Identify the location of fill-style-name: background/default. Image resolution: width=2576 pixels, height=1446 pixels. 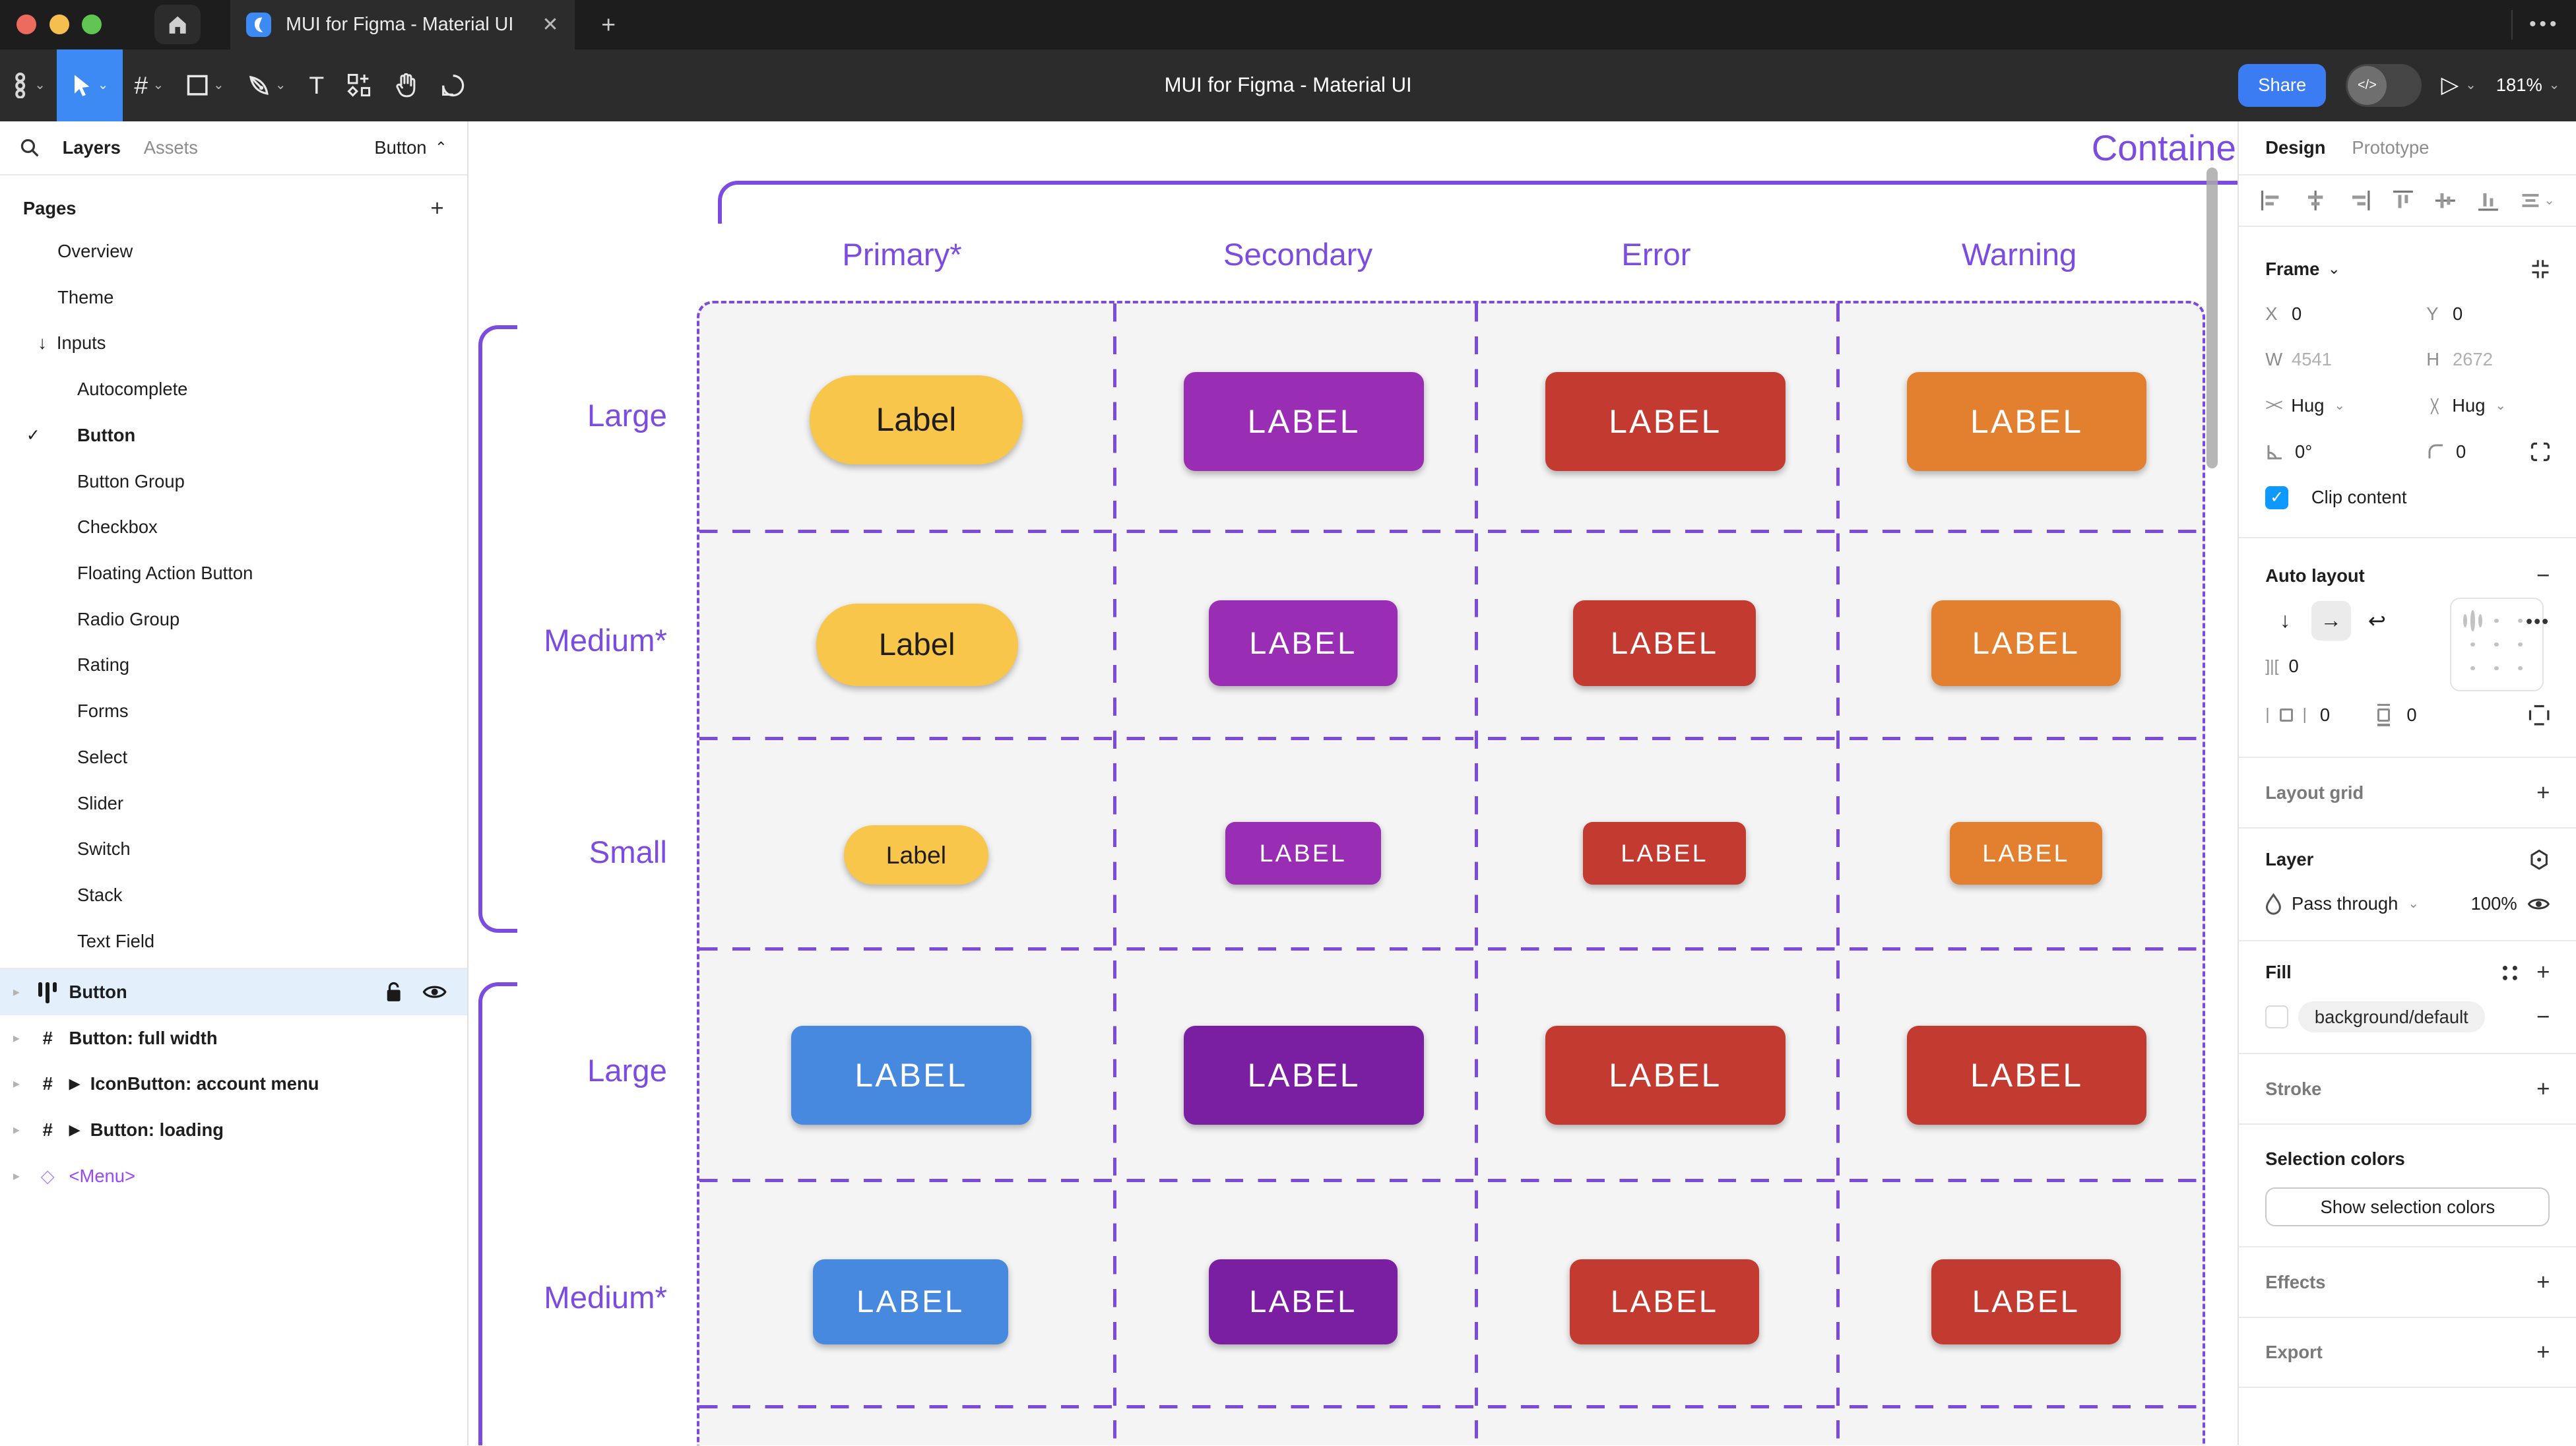
(2391, 1017).